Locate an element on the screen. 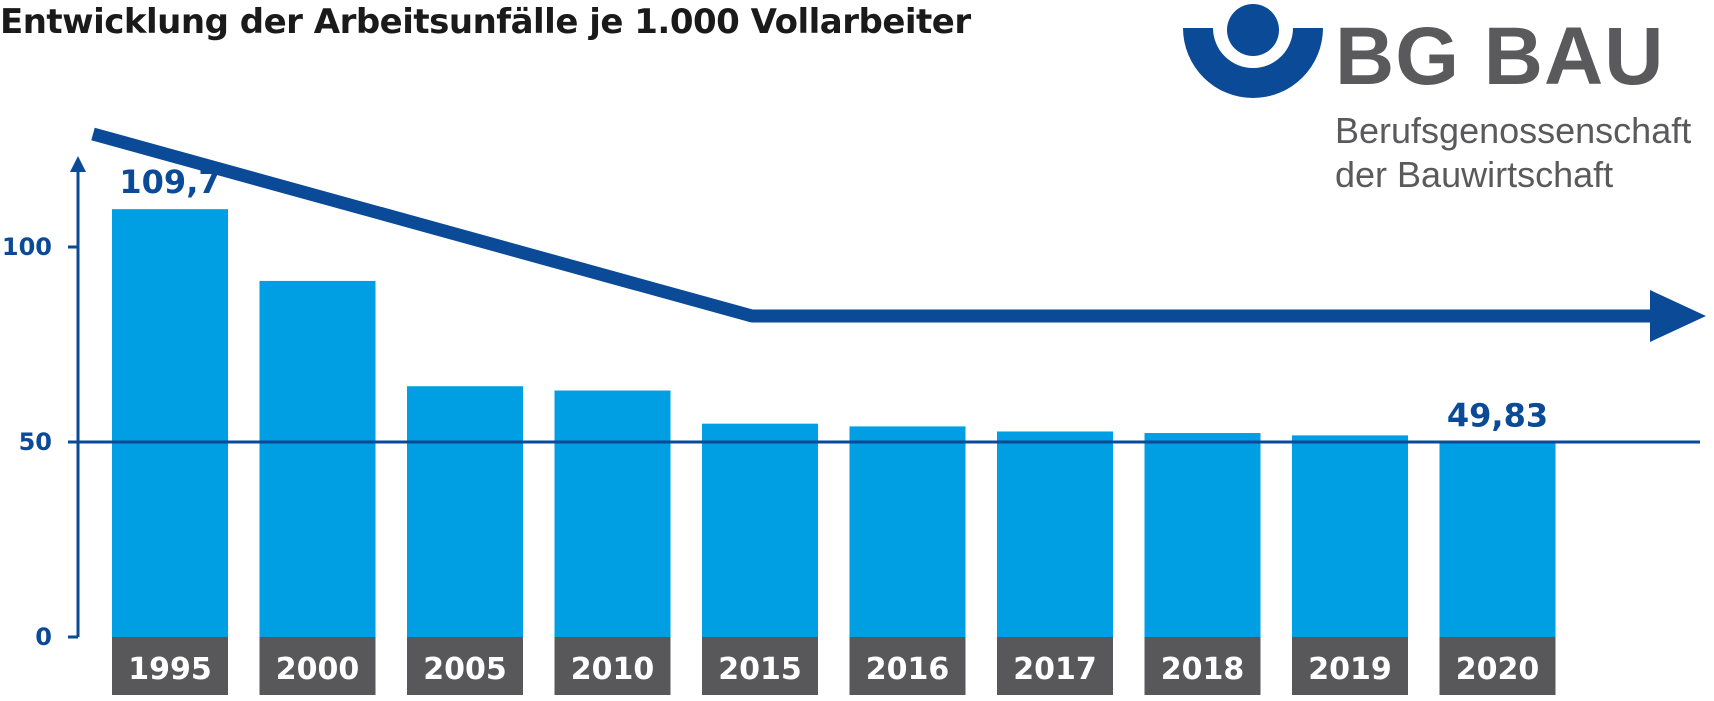 The image size is (1714, 701). category-label-2019: 2019 is located at coordinates (1350, 669).